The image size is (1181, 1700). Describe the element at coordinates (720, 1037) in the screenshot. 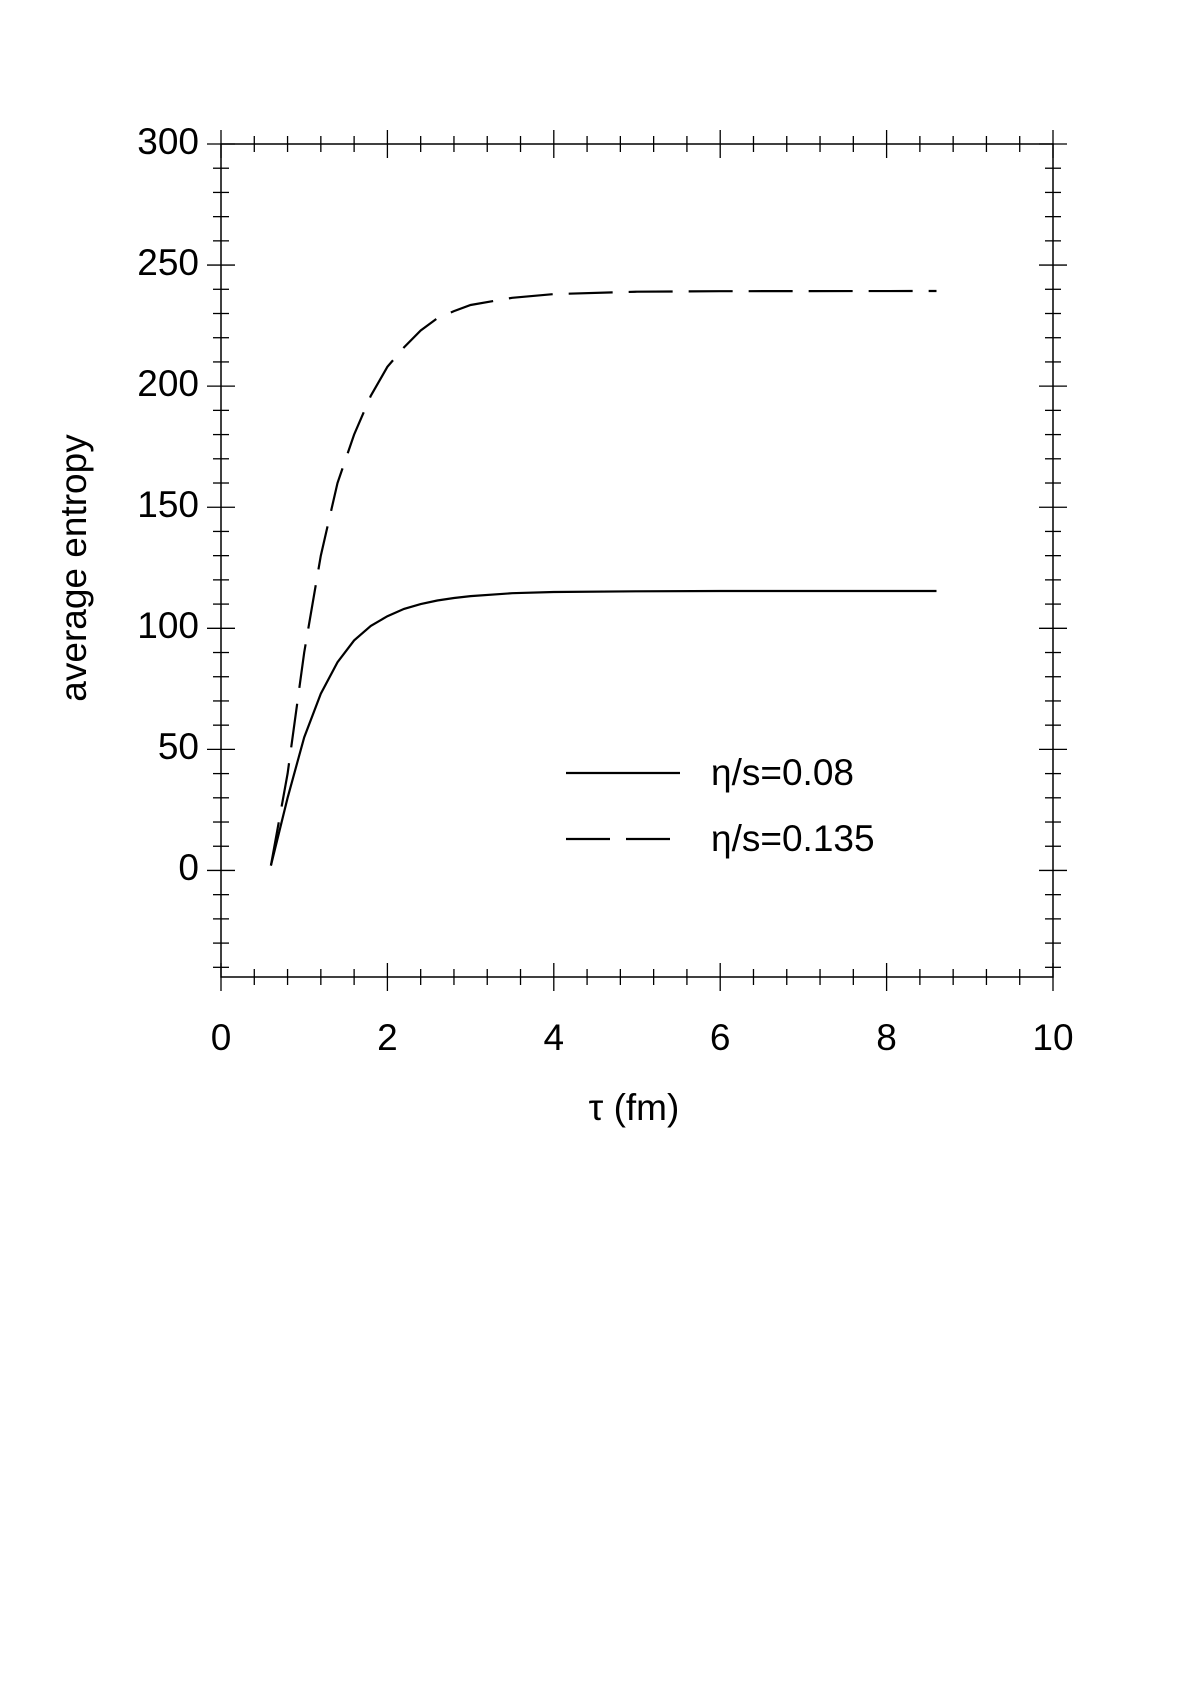

I see `x-tick-label: 6` at that location.